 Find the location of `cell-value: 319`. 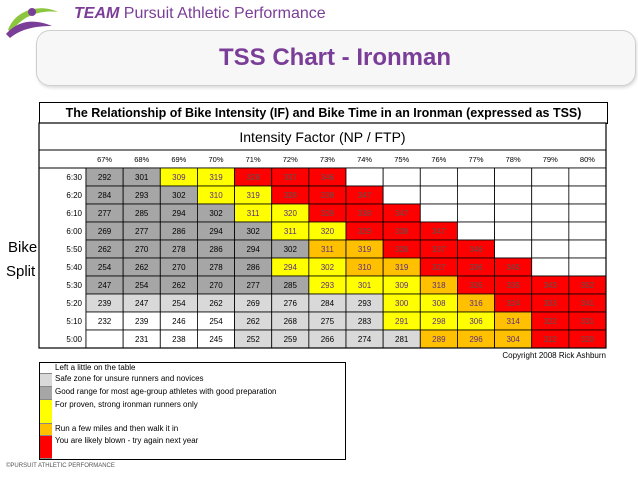

cell-value: 319 is located at coordinates (402, 267).